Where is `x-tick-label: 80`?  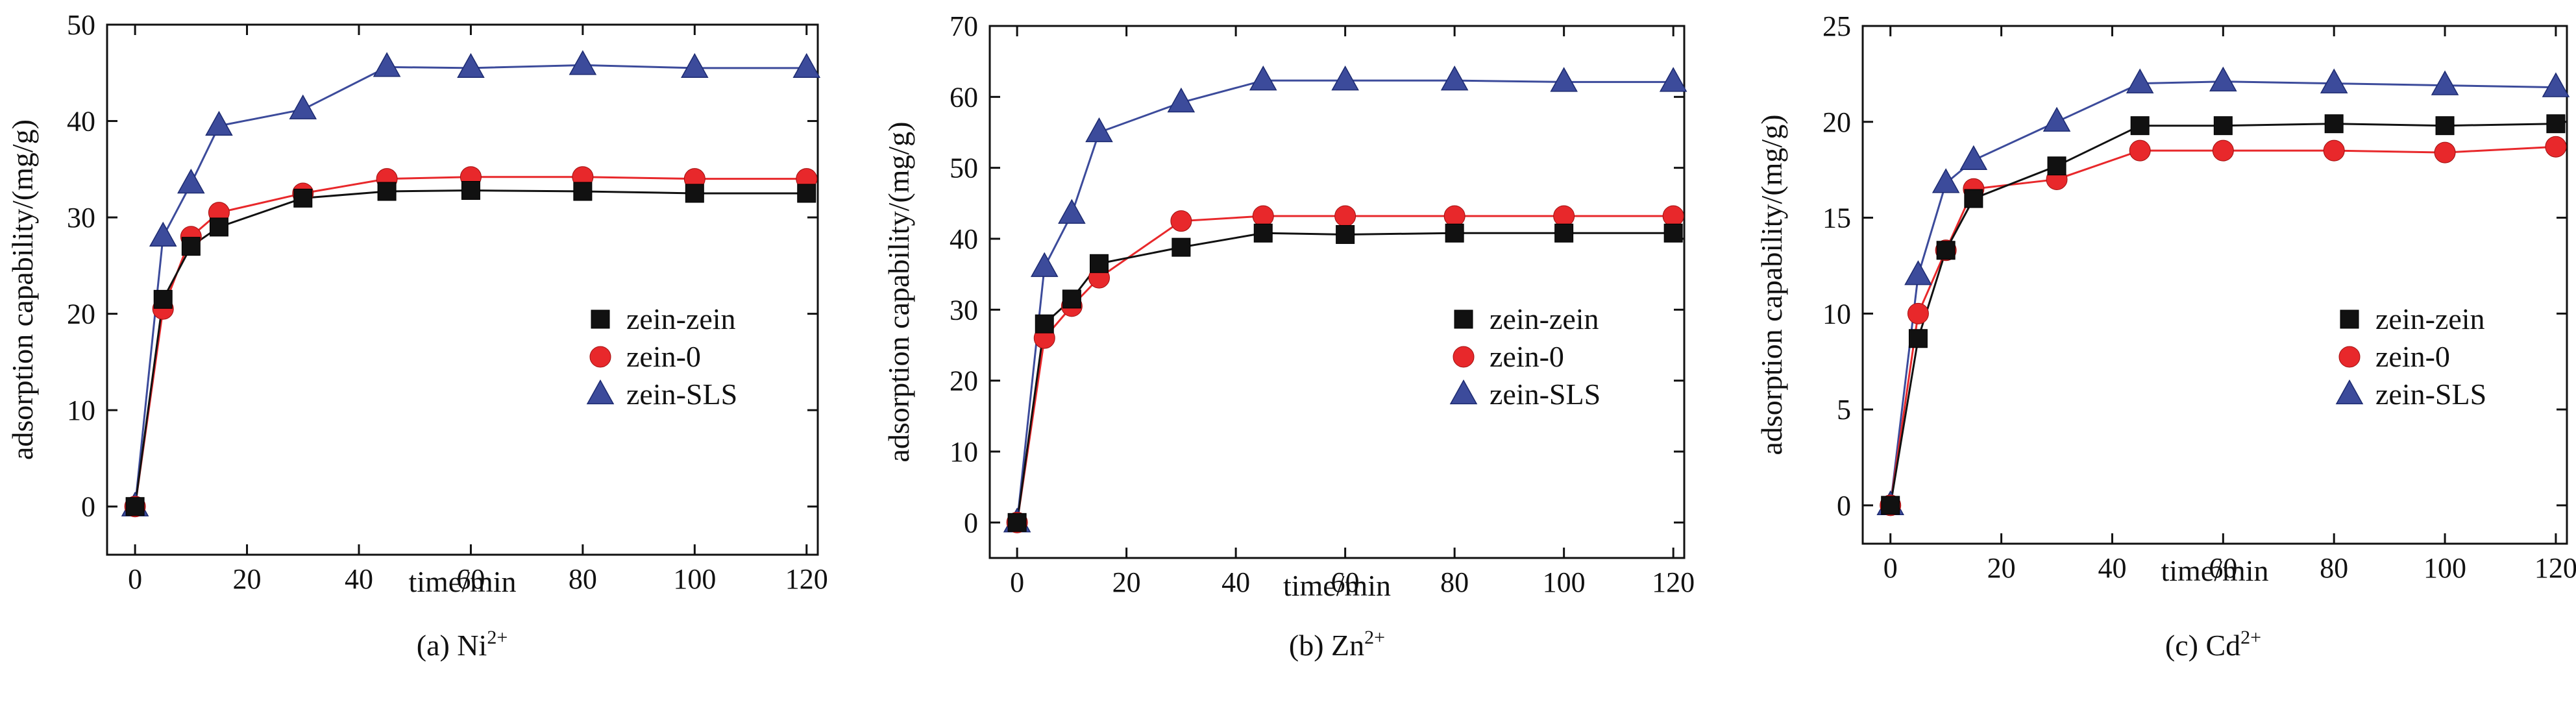
x-tick-label: 80 is located at coordinates (2334, 568).